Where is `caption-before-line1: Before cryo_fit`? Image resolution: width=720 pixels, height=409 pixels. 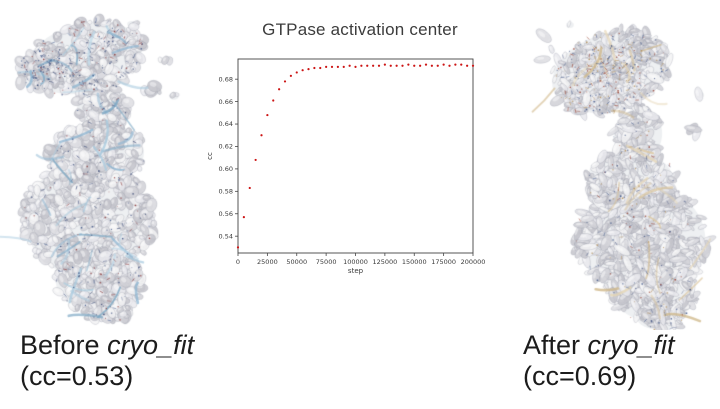
caption-before-line1: Before cryo_fit is located at coordinates (107, 345).